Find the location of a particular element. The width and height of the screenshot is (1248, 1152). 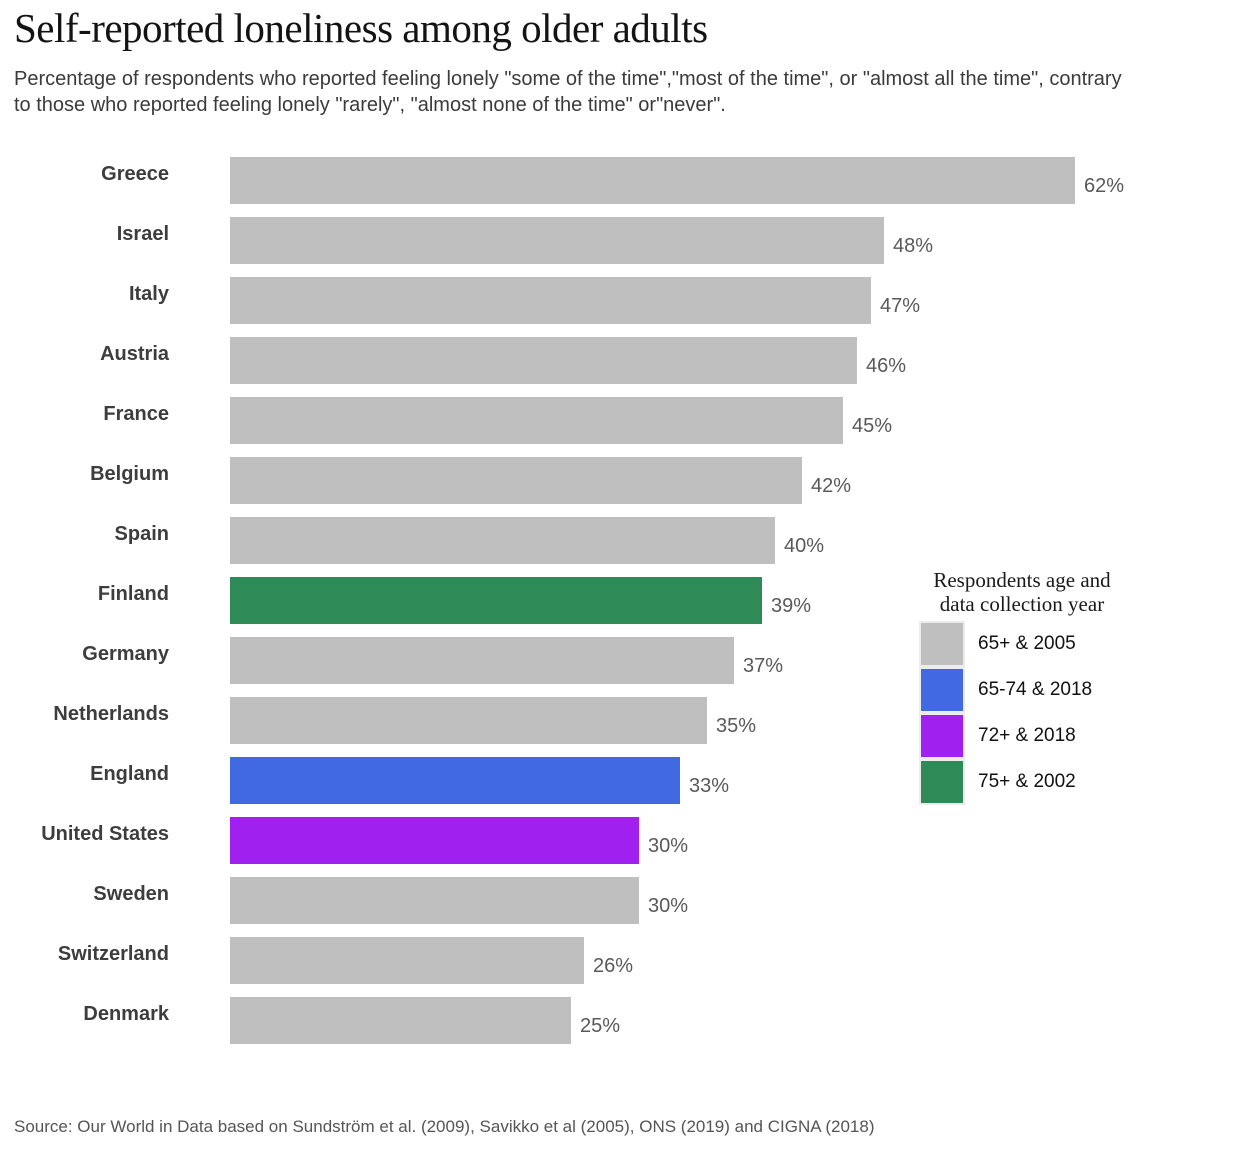

value-label: 39% is located at coordinates (791, 605).